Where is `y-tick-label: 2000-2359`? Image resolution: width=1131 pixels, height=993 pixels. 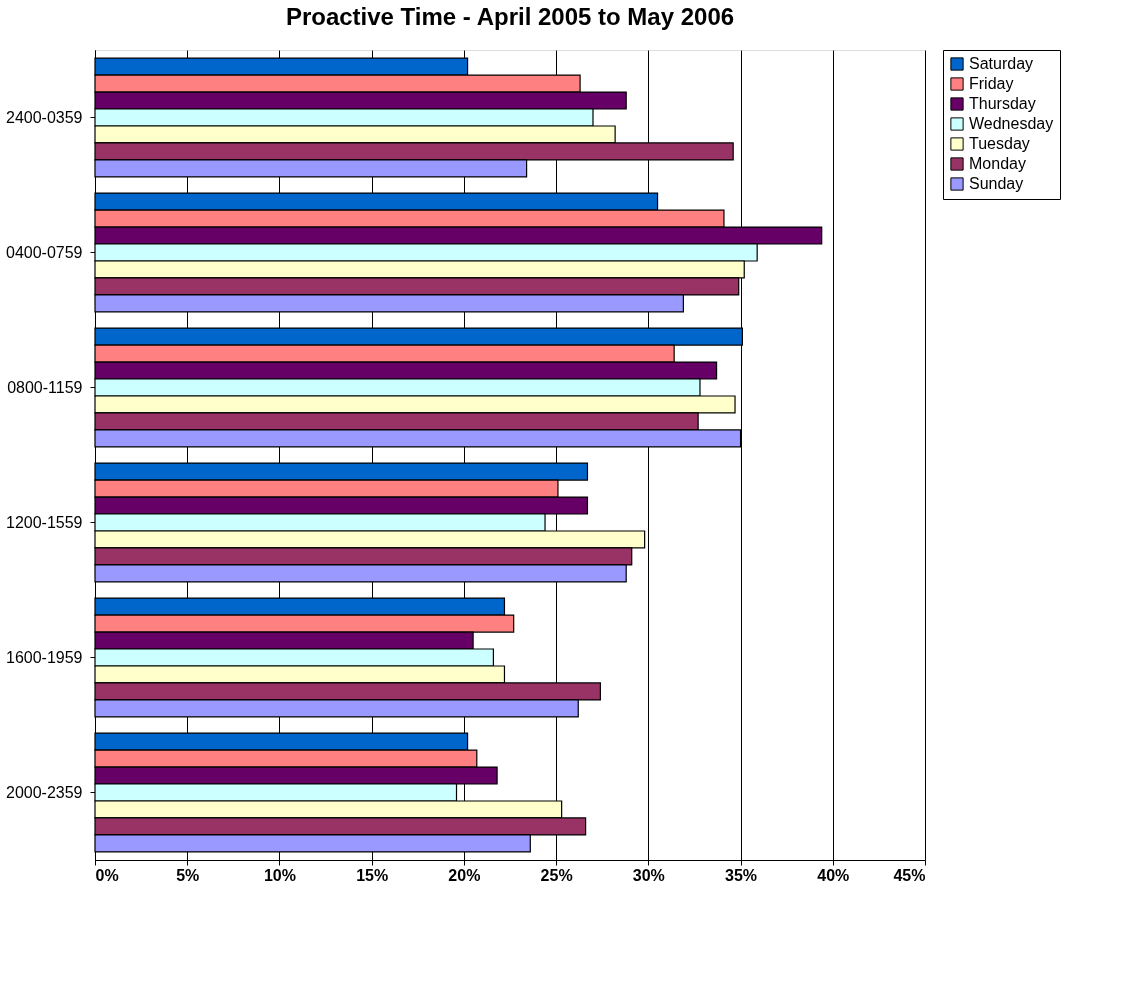 y-tick-label: 2000-2359 is located at coordinates (44, 792).